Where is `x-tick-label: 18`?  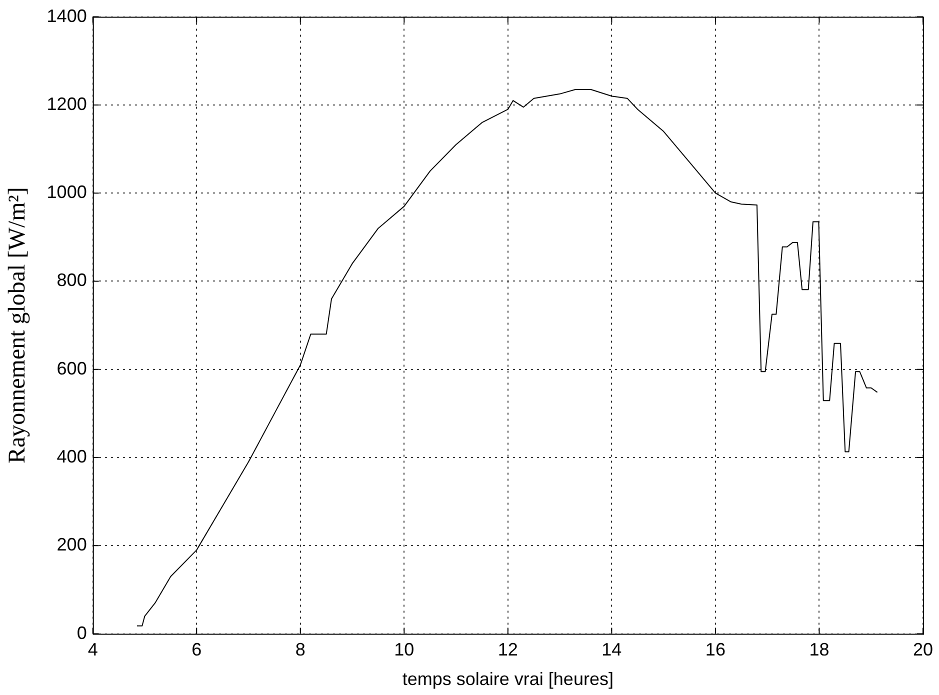 x-tick-label: 18 is located at coordinates (819, 650).